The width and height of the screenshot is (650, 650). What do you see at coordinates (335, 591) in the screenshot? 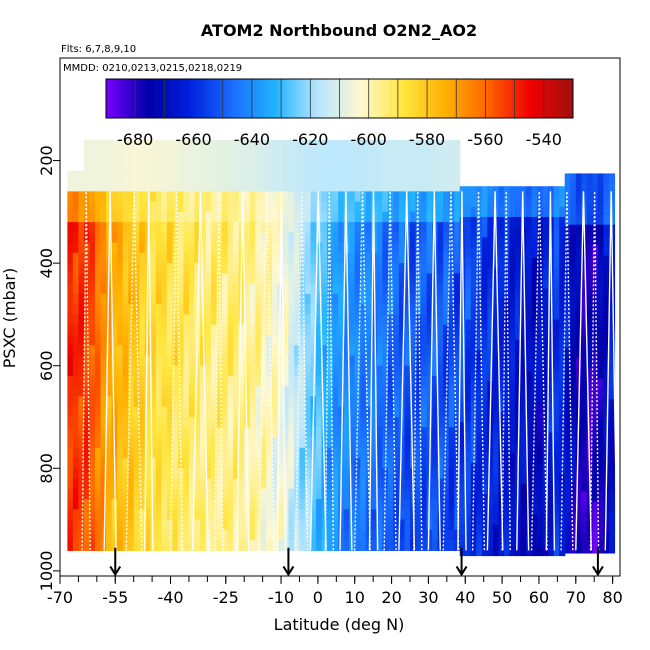
I see `x-axis: -70 -55 -40 -25 -10 0 10 20 30 40 50 60 70 80` at bounding box center [335, 591].